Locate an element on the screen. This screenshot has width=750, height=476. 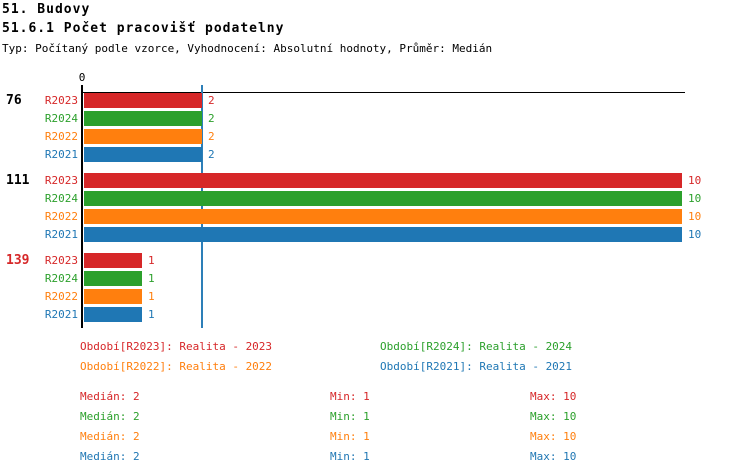
indicator-title: 51.6.1 Počet pracovišť podatelny is located at coordinates (143, 28).